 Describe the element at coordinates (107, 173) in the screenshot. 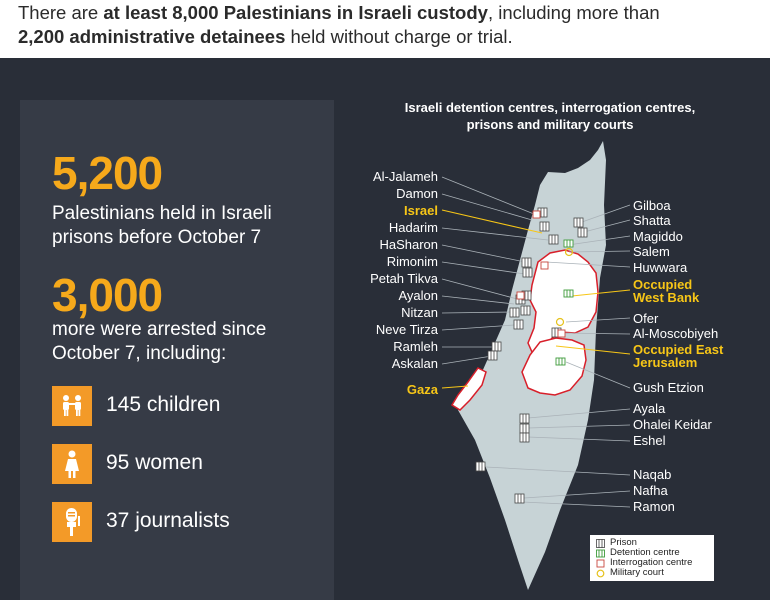

I see `held-number: 5,200` at that location.